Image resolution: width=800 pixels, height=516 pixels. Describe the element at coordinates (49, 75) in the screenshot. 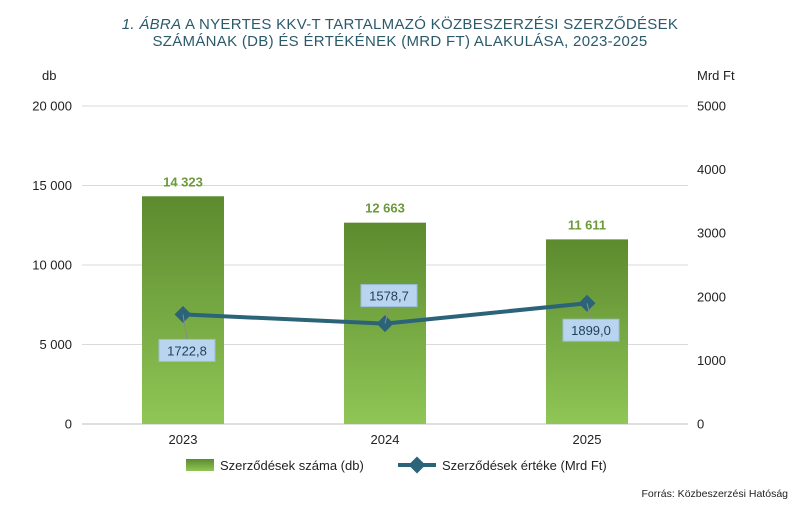

I see `y-left-axis-label: db` at that location.